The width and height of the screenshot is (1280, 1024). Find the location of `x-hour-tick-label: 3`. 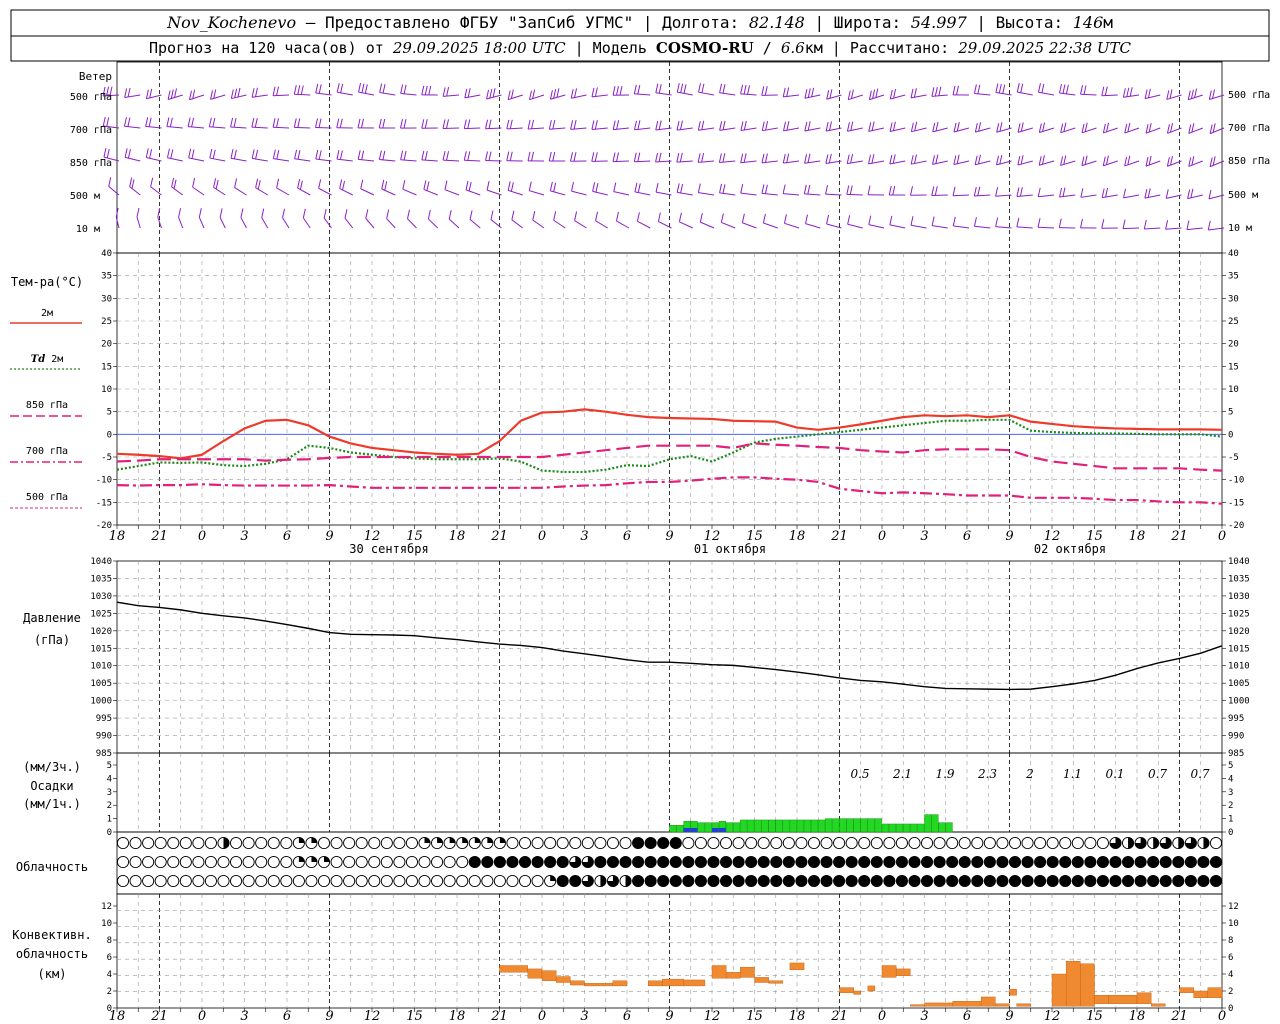

x-hour-tick-label: 3 is located at coordinates (924, 536).